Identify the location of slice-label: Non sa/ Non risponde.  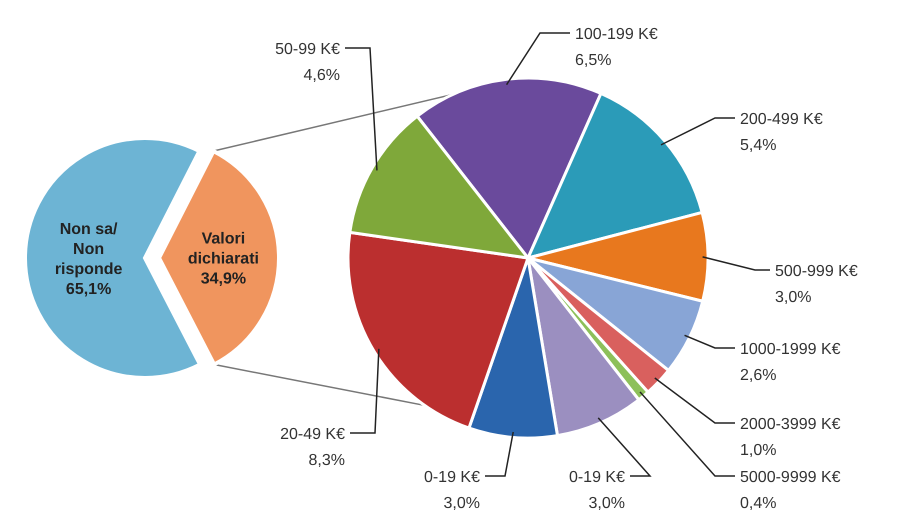
(88, 249).